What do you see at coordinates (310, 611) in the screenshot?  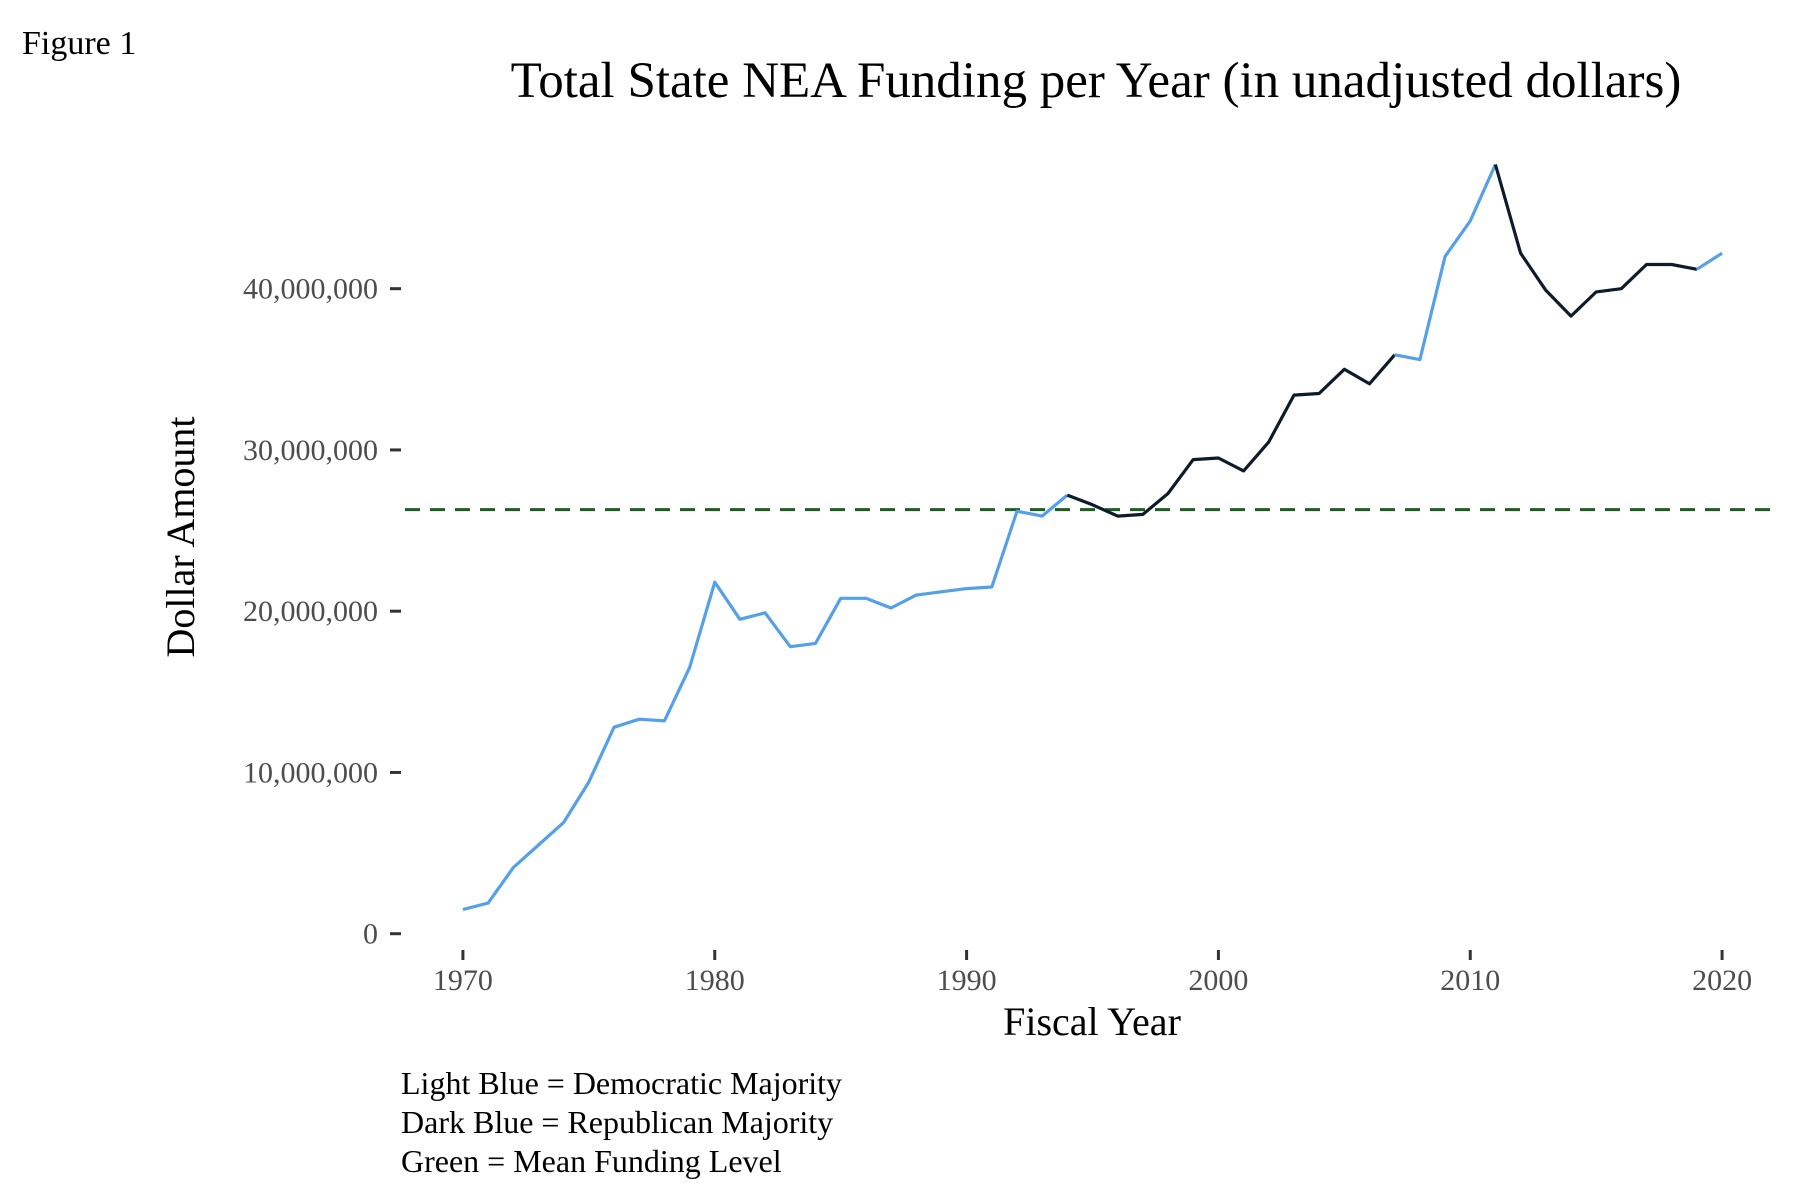 I see `y-tick-label: 20,000,000` at bounding box center [310, 611].